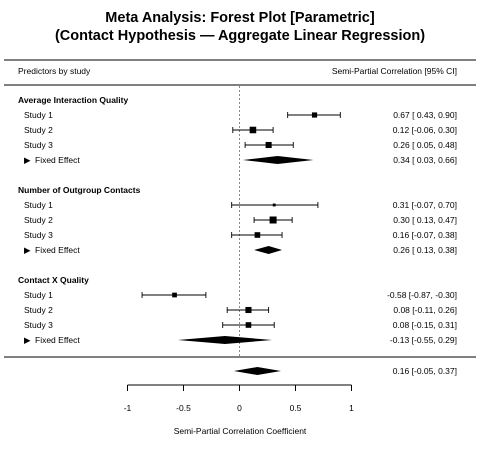  Describe the element at coordinates (425, 205) in the screenshot. I see `ci-text: 0.31 [-0.07, 0.70]` at that location.